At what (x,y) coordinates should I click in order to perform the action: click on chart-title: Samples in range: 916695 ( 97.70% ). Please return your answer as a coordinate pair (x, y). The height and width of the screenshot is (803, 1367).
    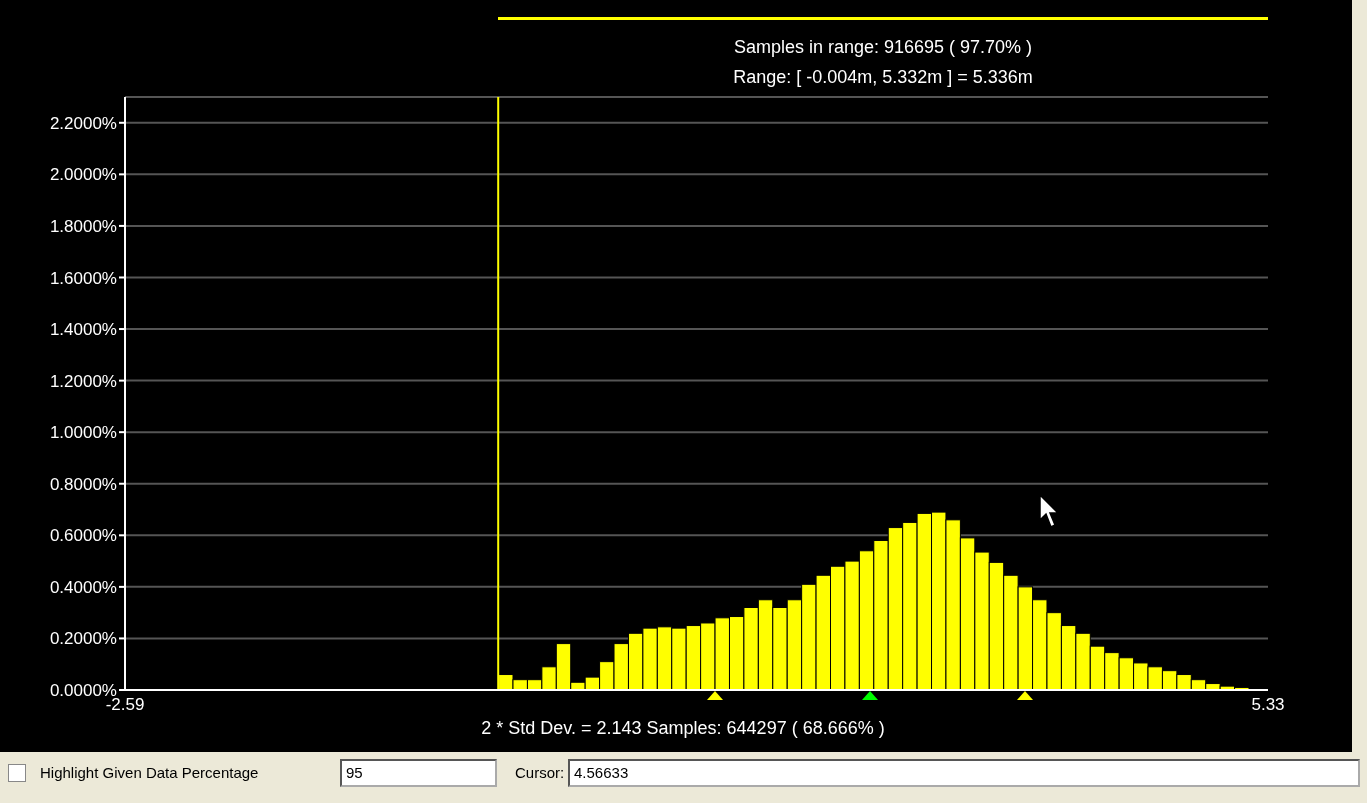
    Looking at the image, I should click on (883, 47).